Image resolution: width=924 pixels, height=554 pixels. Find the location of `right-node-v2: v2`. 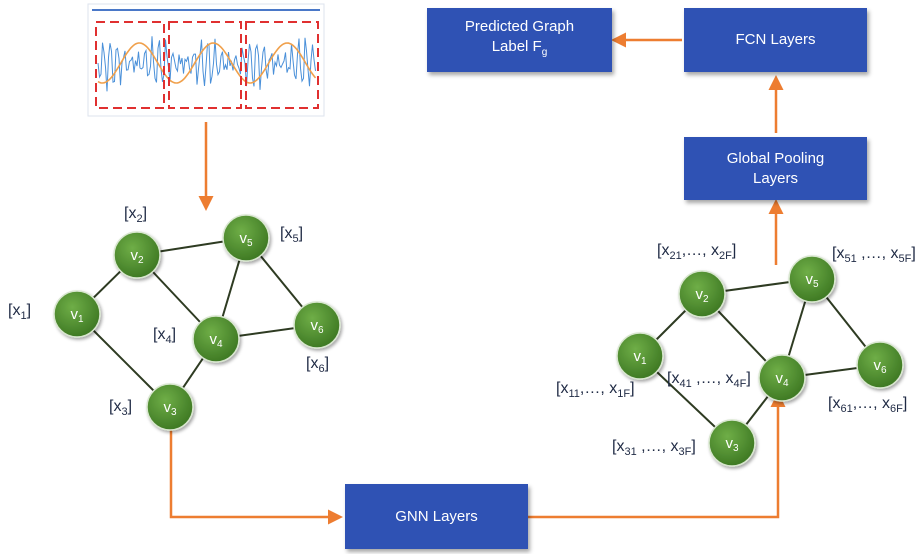

right-node-v2: v2 is located at coordinates (702, 294).